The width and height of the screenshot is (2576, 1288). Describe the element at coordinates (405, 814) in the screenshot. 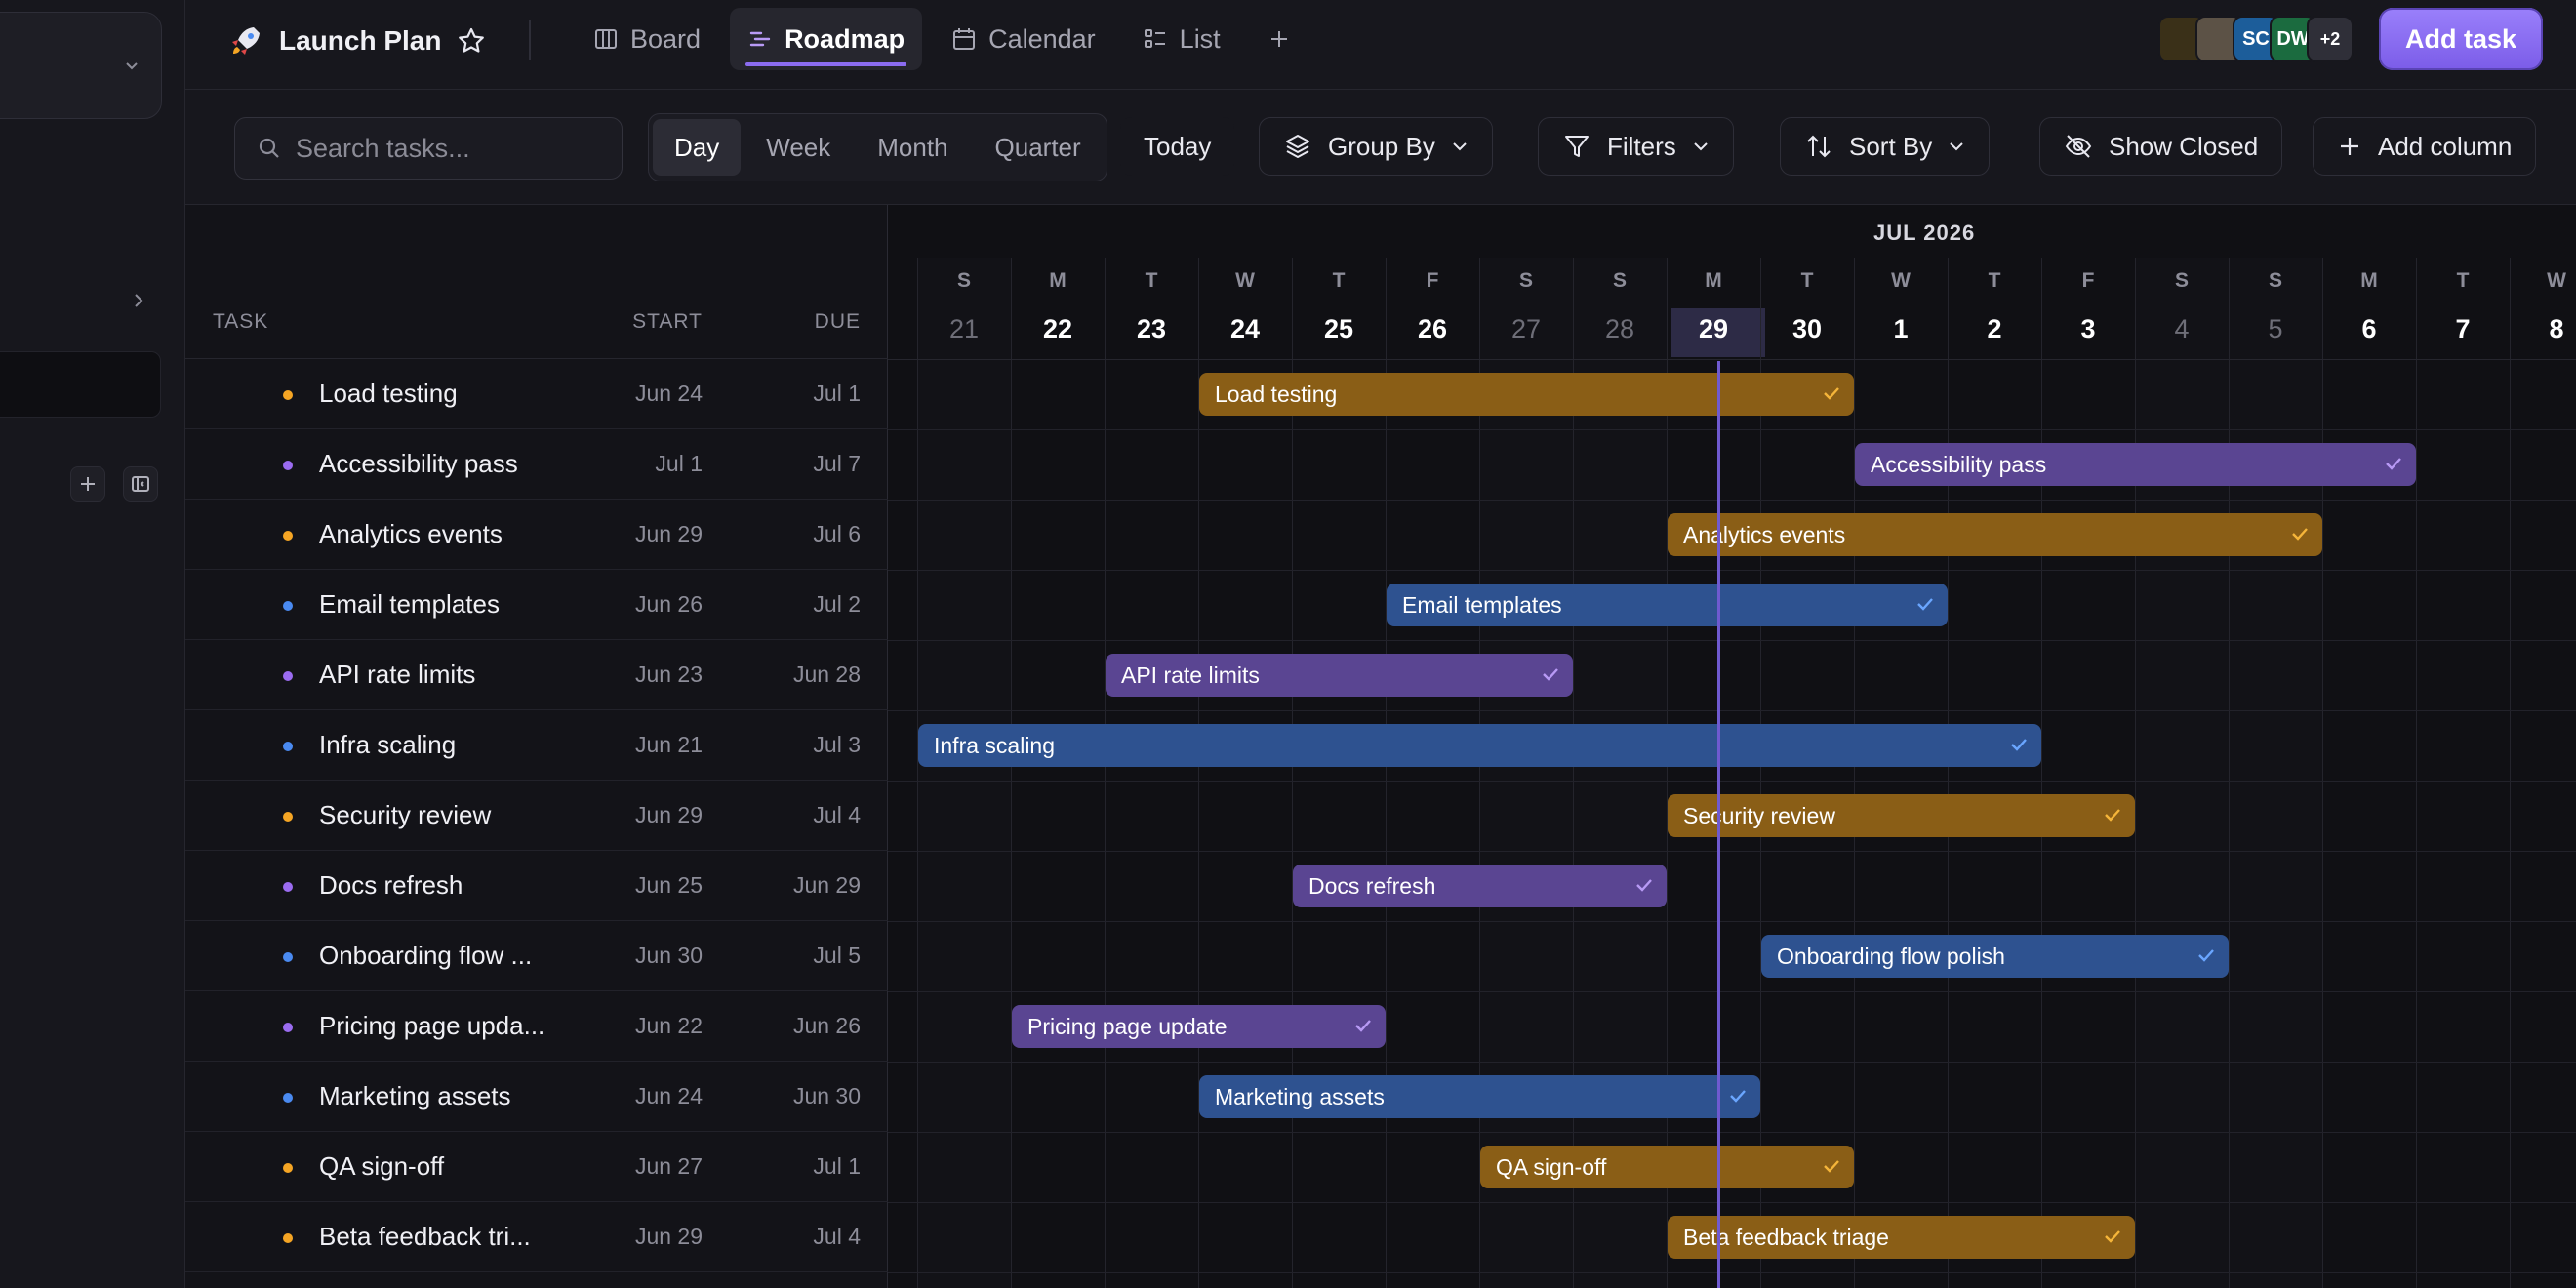

I see `task-name: Security review` at that location.